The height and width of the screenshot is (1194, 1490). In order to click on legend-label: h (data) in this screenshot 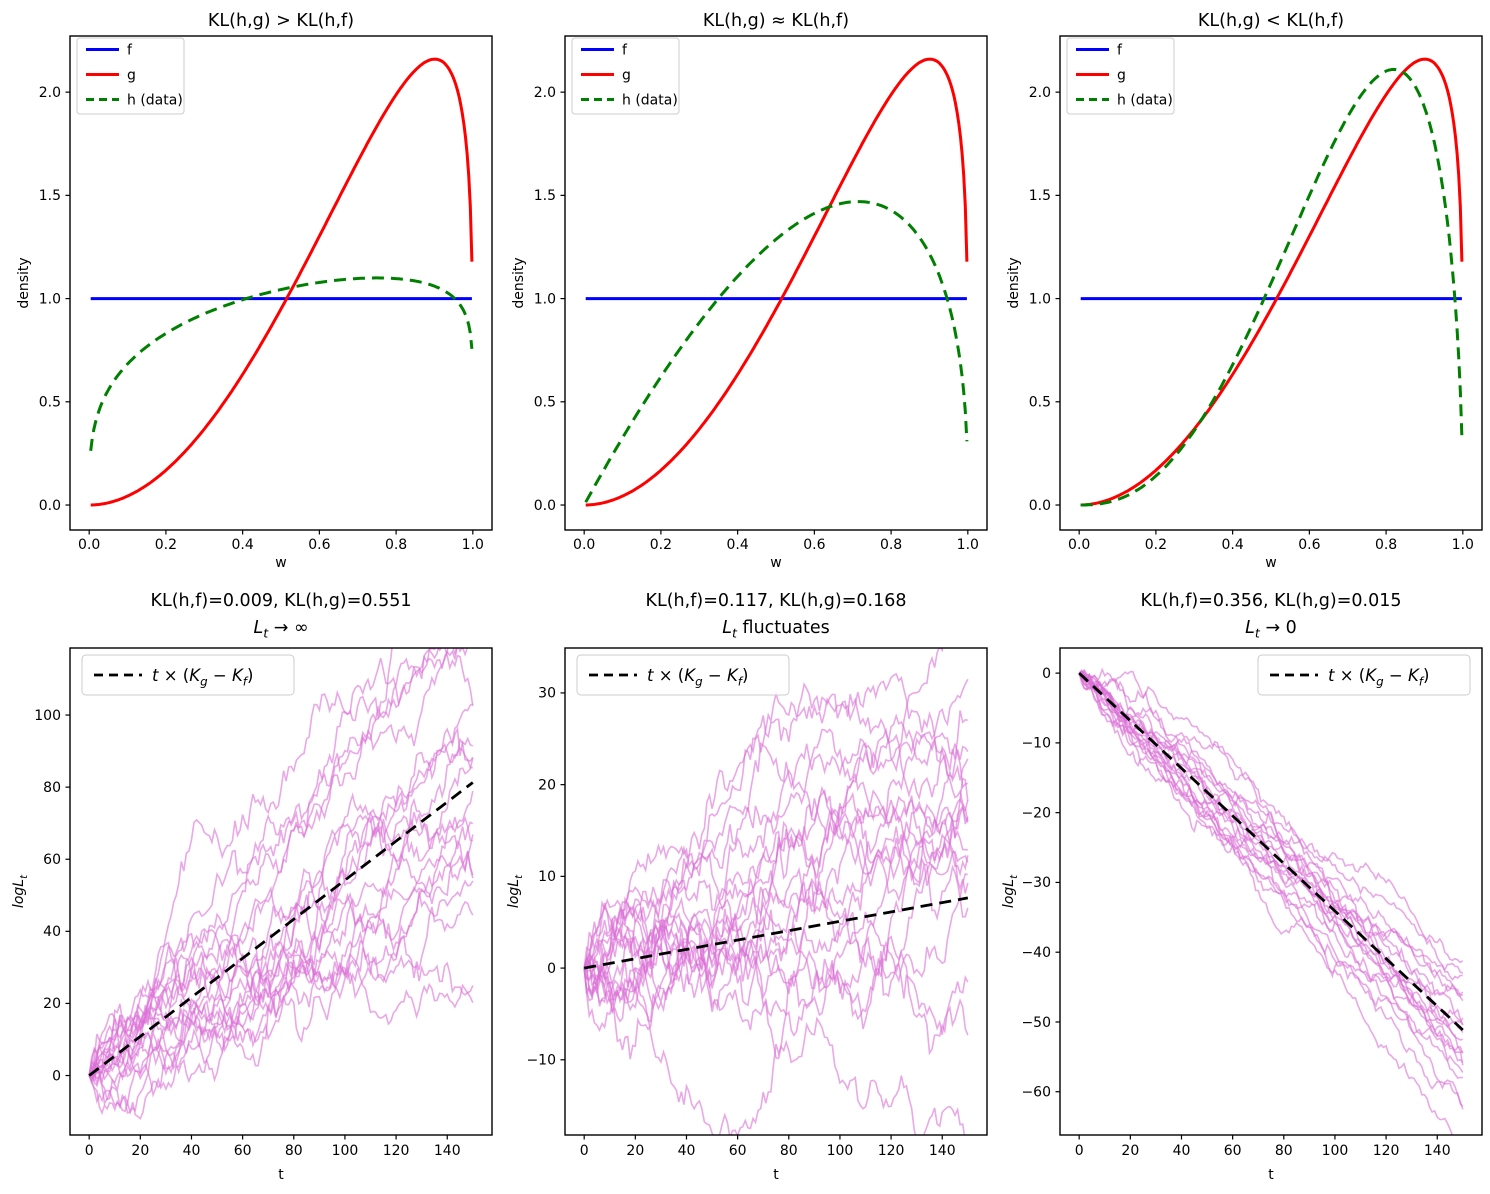, I will do `click(650, 100)`.